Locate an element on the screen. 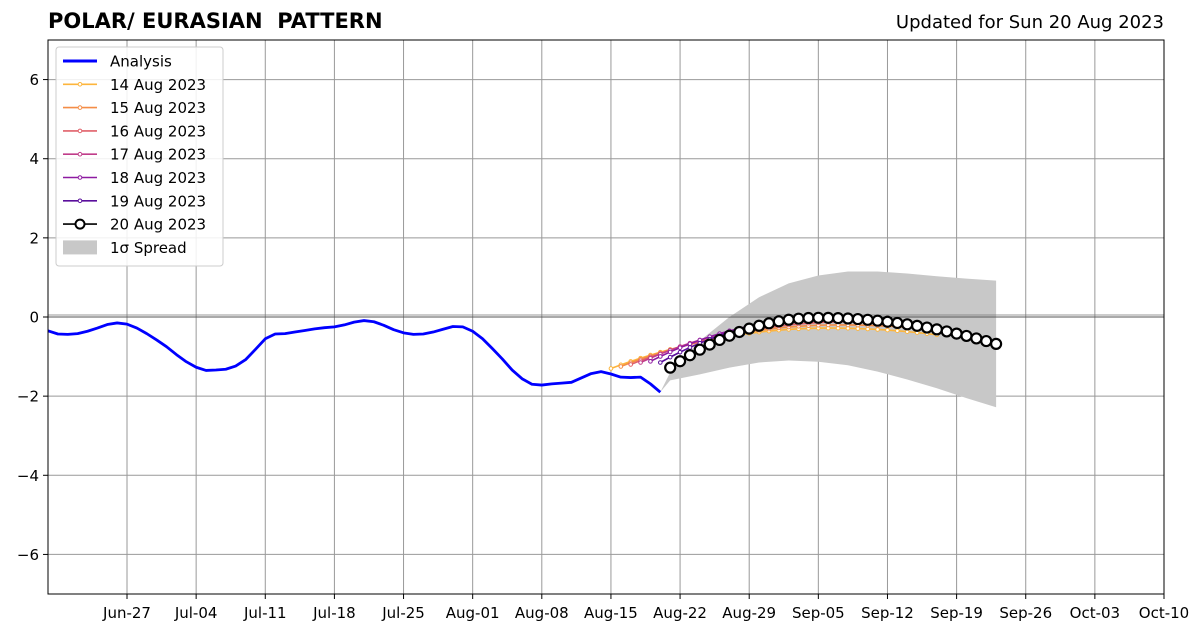 This screenshot has width=1204, height=633. x-tick-label-13: Sep-26 is located at coordinates (1025, 613).